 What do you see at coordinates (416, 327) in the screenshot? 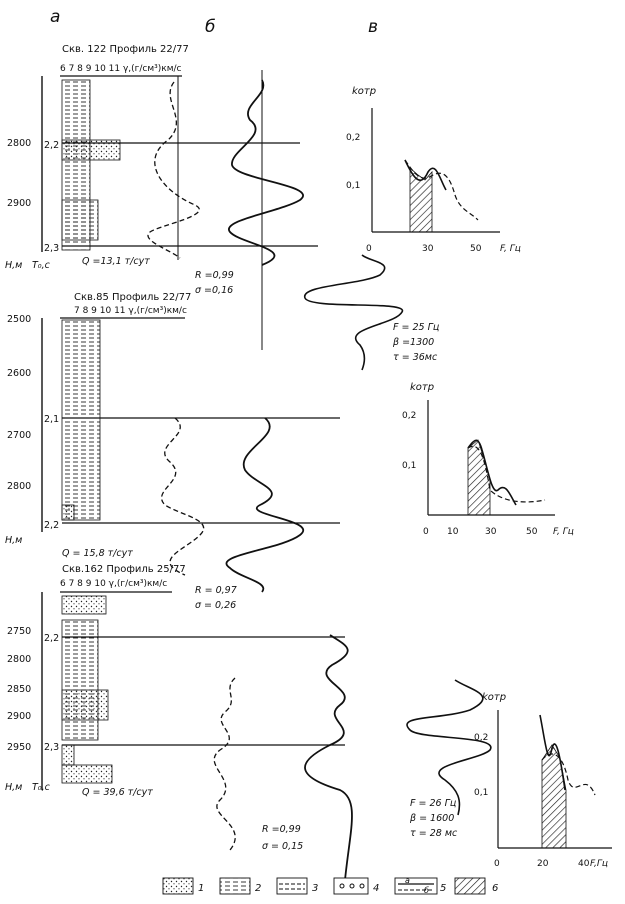
I see `wavelet-freq: F = 25 Гц` at bounding box center [416, 327].